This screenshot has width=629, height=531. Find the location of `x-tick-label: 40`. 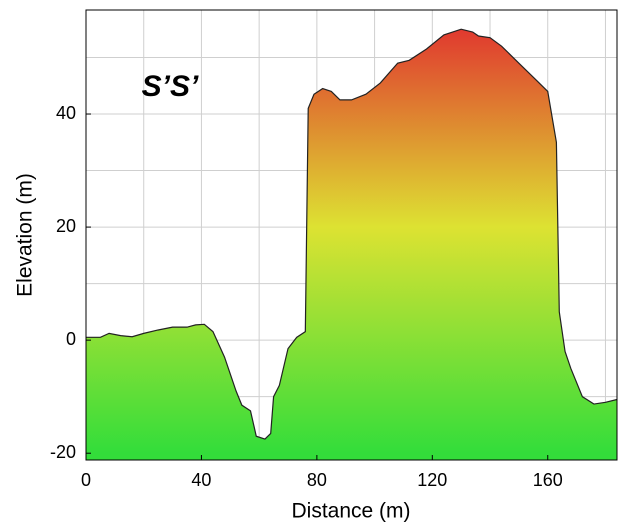

x-tick-label: 40 is located at coordinates (201, 480).